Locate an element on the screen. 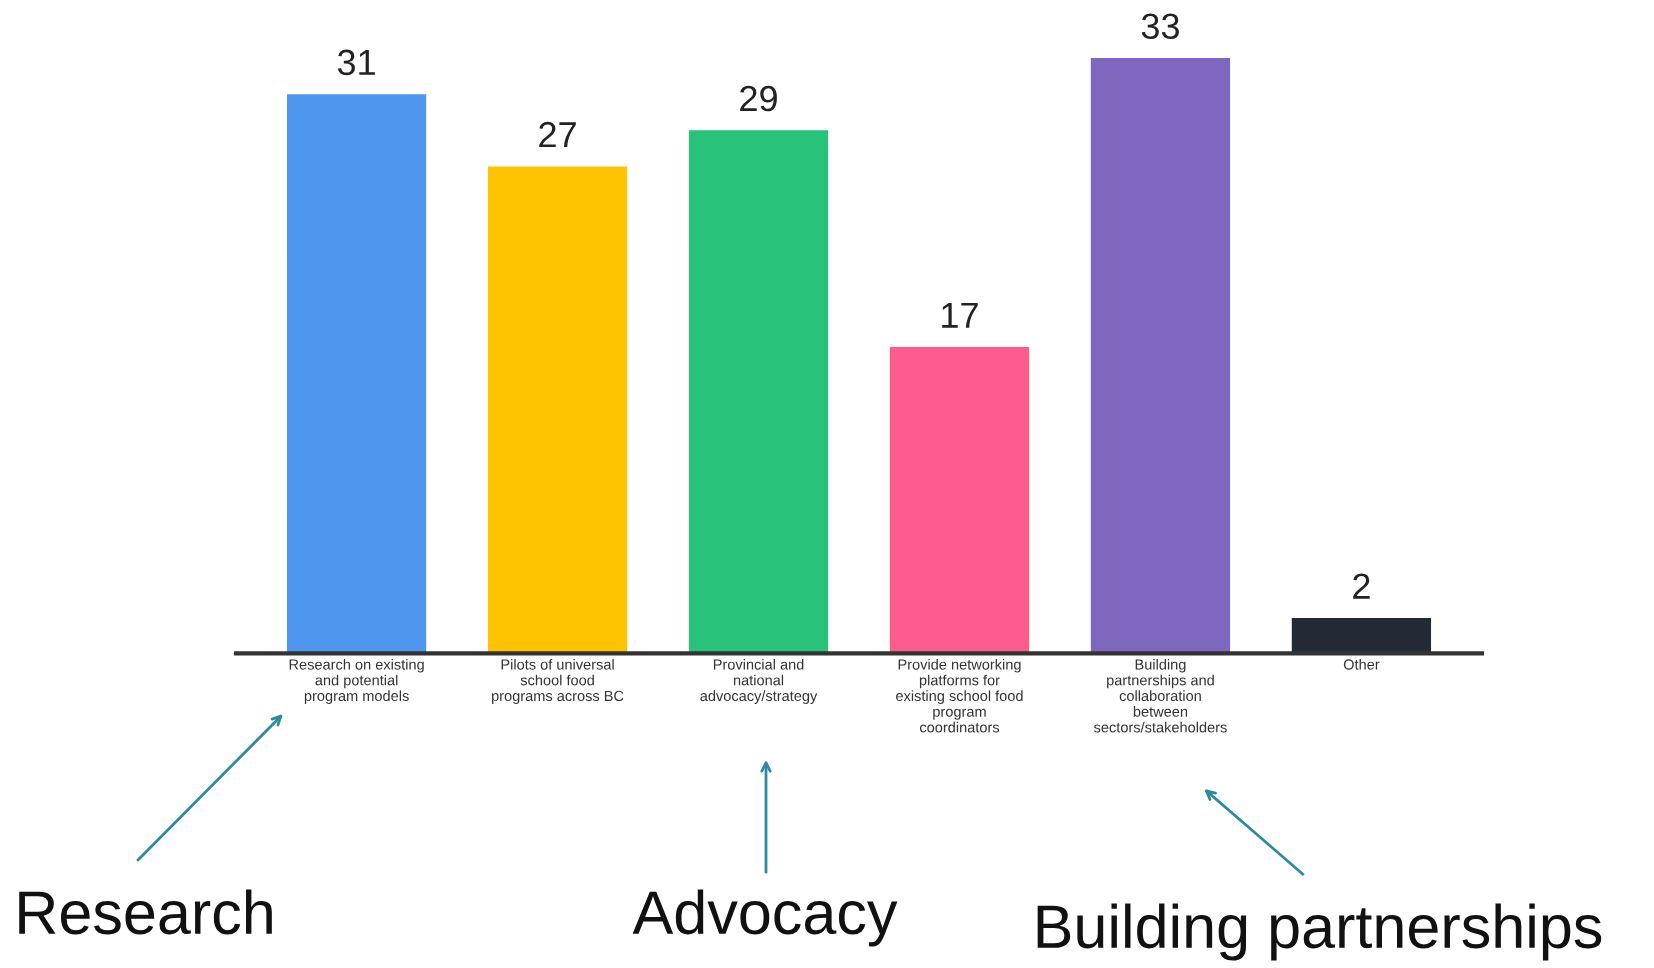 Image resolution: width=1654 pixels, height=968 pixels. x-tick-label: Provincial and national advocacy/strategy is located at coordinates (759, 681).